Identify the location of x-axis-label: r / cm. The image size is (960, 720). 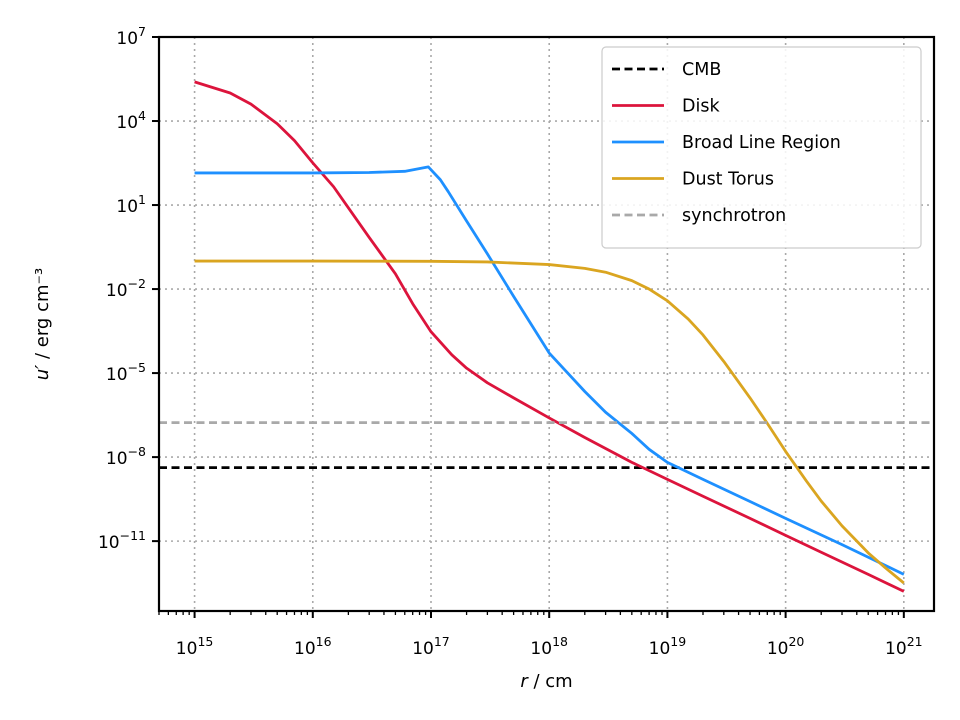
(546, 681).